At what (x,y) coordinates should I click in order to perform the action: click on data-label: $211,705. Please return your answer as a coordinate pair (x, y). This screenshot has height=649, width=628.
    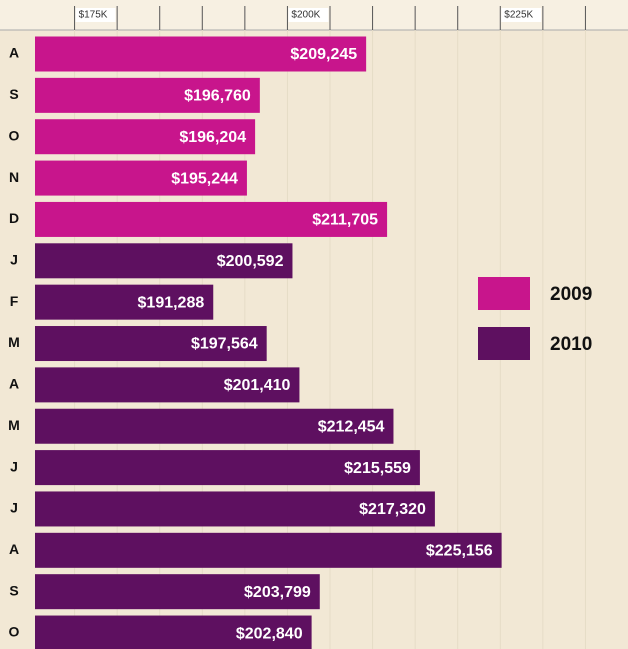
    Looking at the image, I should click on (345, 220).